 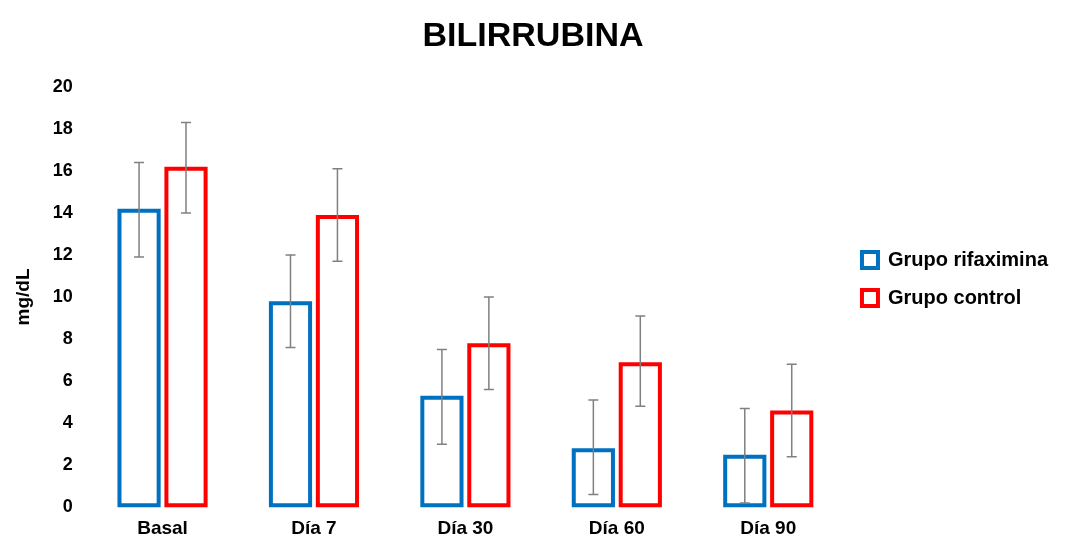 I want to click on y-tick-label: 10, so click(x=62, y=295).